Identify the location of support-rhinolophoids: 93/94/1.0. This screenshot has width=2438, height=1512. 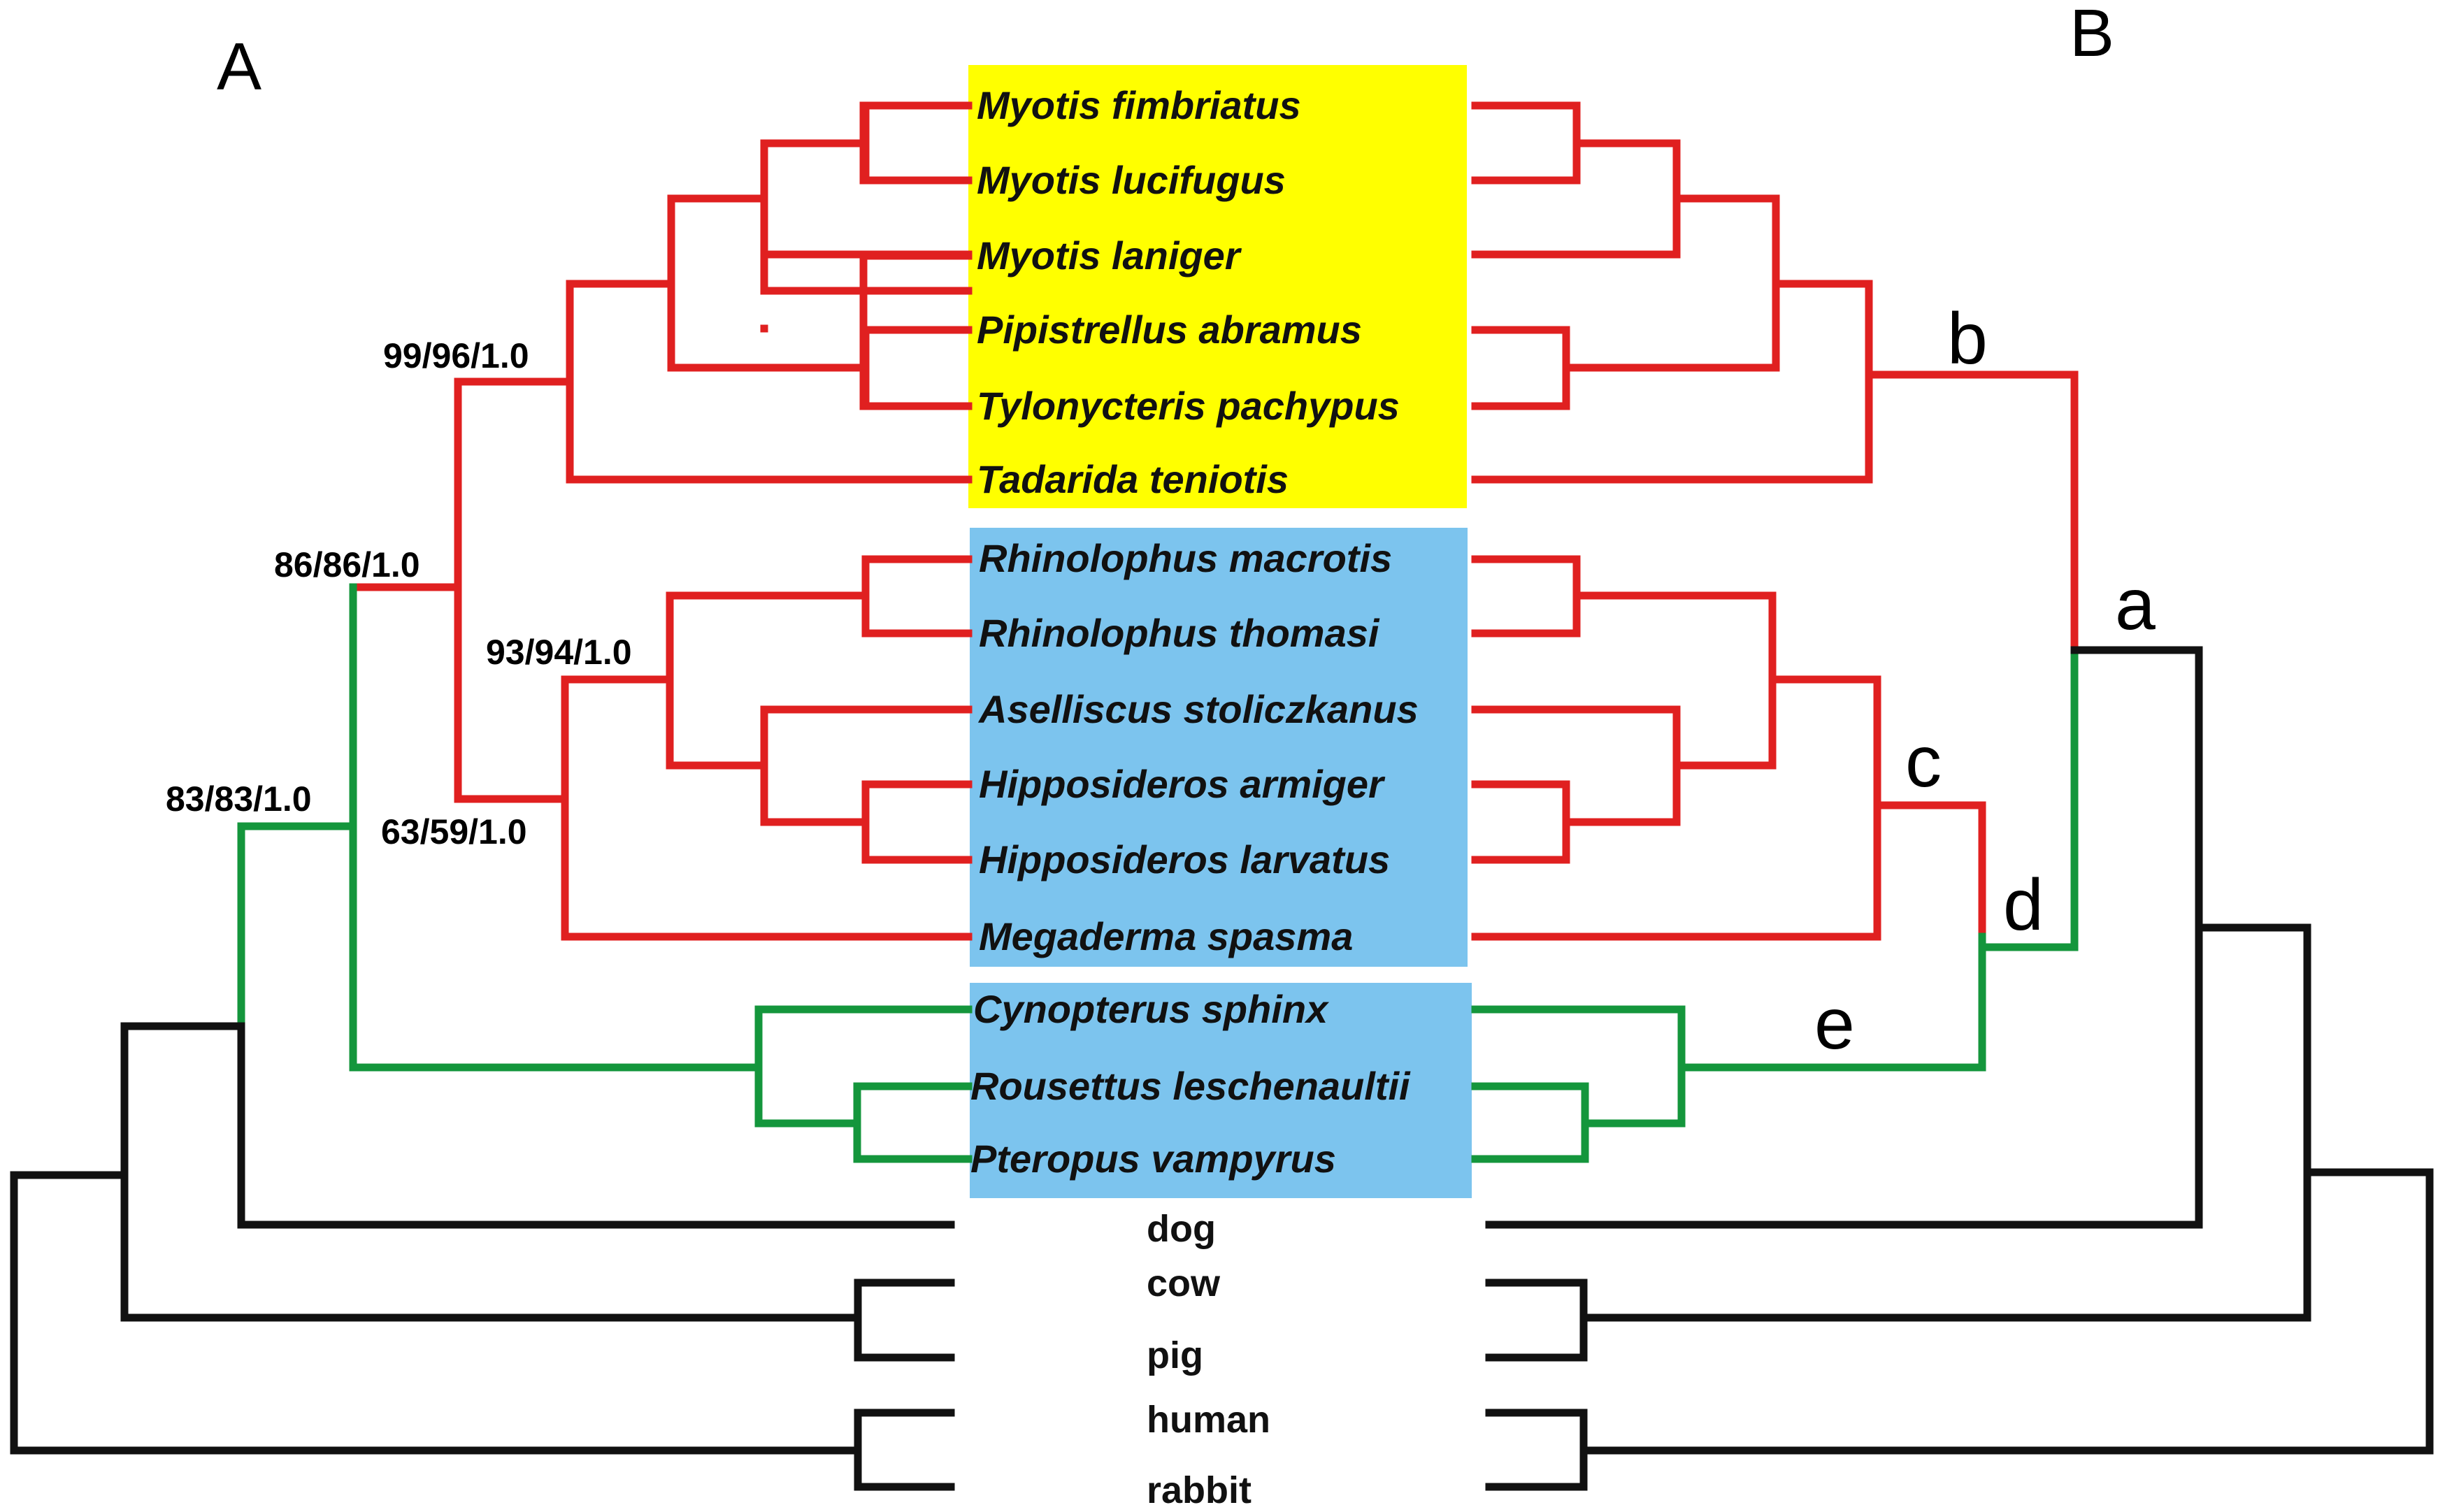
(559, 652).